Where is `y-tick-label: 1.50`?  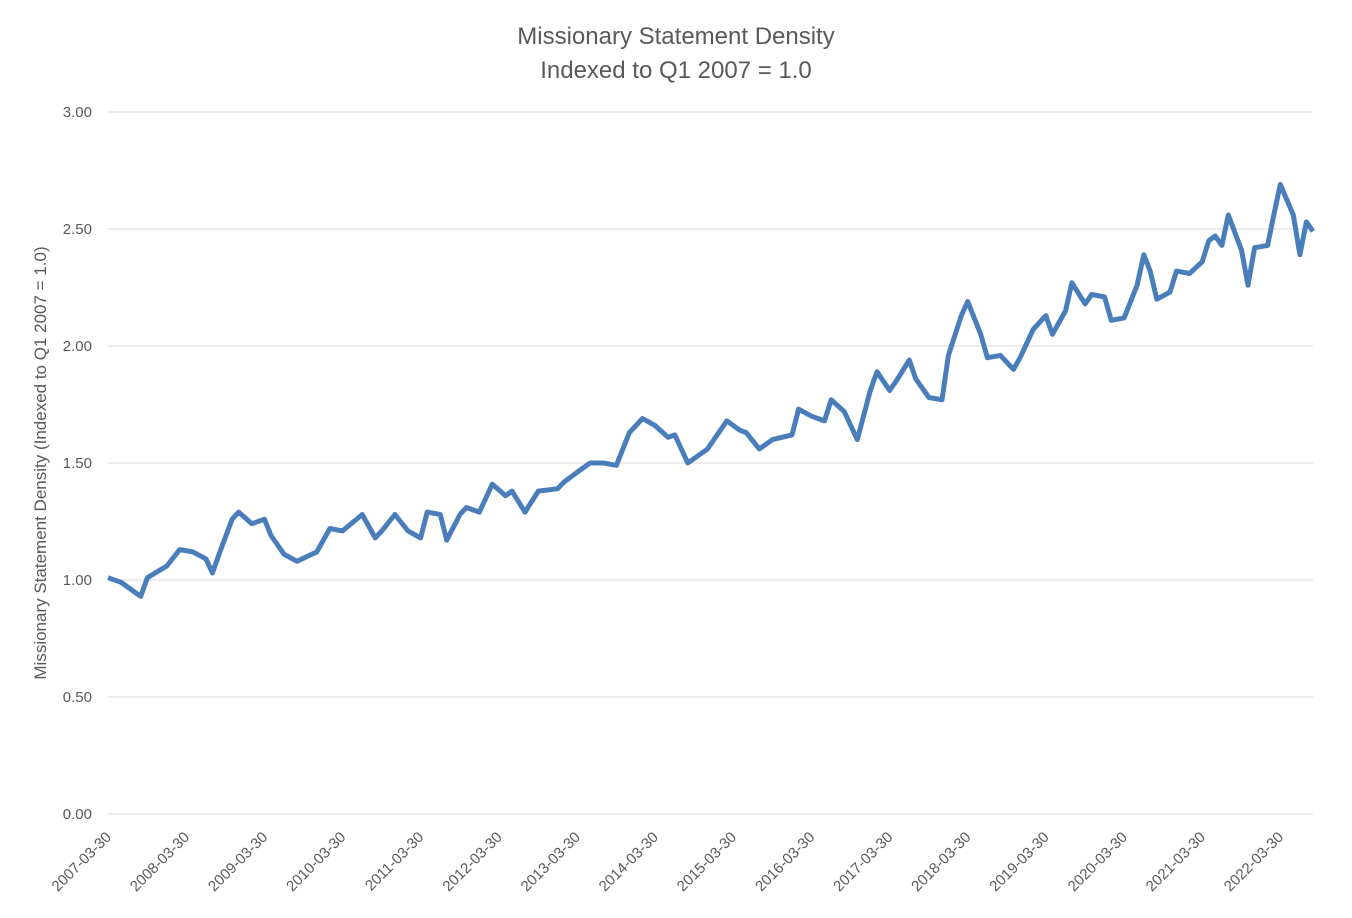
y-tick-label: 1.50 is located at coordinates (77, 463).